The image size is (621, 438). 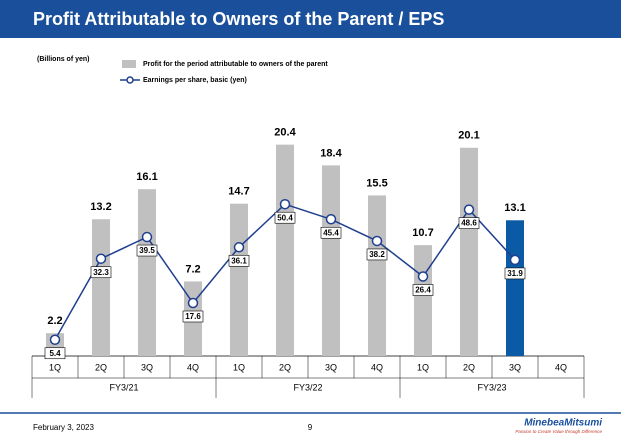 I want to click on eps-value-label: 5.4, so click(x=55, y=353).